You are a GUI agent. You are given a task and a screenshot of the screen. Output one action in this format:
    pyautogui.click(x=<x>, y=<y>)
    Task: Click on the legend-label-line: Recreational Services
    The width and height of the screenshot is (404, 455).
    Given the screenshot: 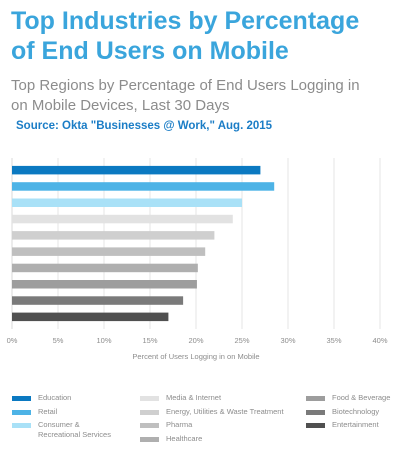 What is the action you would take?
    pyautogui.click(x=74, y=434)
    